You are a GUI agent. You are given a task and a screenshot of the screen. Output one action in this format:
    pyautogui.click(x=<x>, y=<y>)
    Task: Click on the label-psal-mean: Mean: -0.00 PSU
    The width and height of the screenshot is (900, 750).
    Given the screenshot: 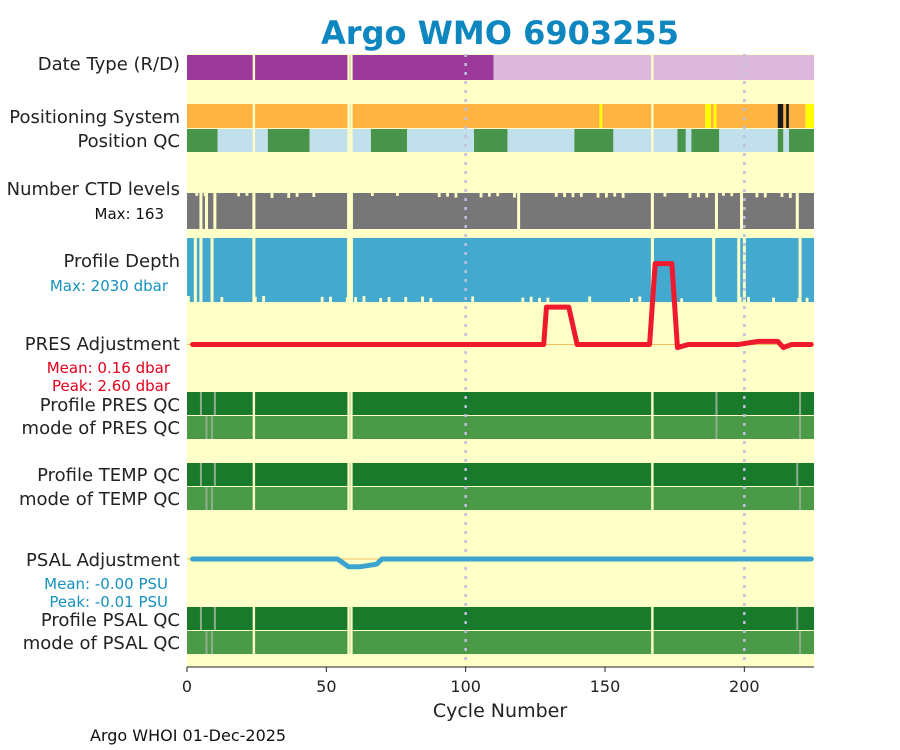 What is the action you would take?
    pyautogui.click(x=106, y=584)
    